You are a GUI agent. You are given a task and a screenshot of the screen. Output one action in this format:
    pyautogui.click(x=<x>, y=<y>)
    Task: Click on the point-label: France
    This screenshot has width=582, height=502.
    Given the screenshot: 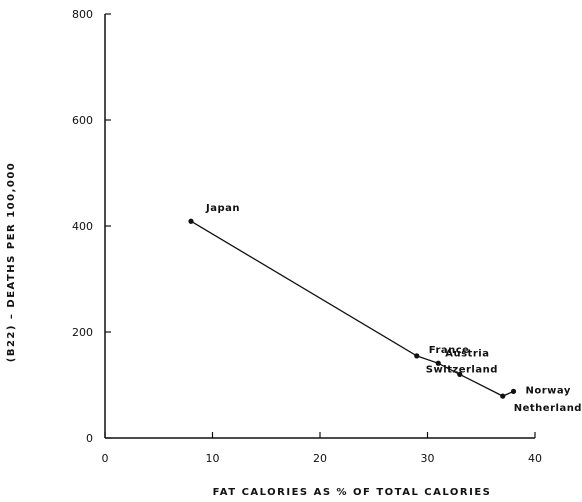 What is the action you would take?
    pyautogui.click(x=449, y=350)
    